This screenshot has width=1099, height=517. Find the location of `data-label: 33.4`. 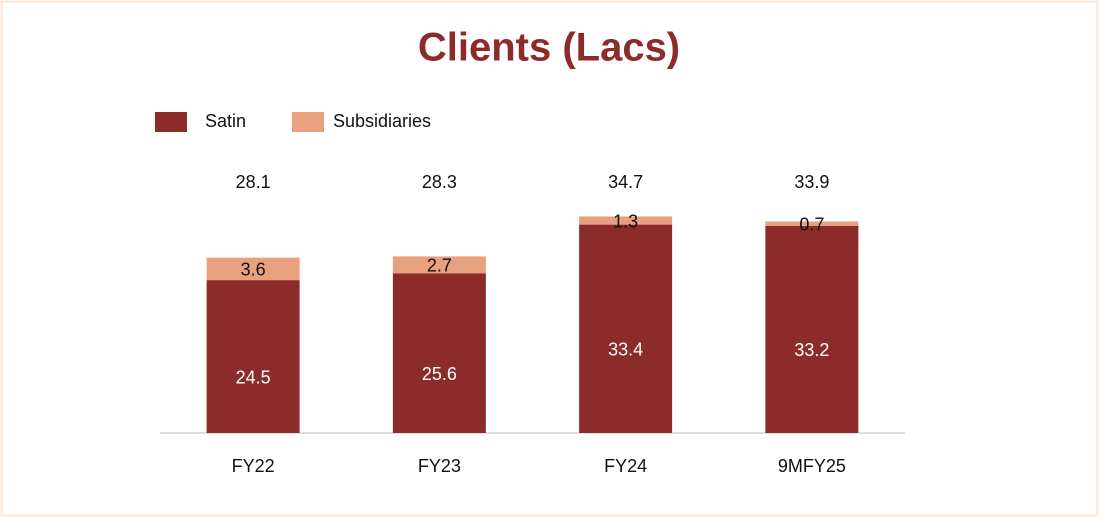

data-label: 33.4 is located at coordinates (625, 350).